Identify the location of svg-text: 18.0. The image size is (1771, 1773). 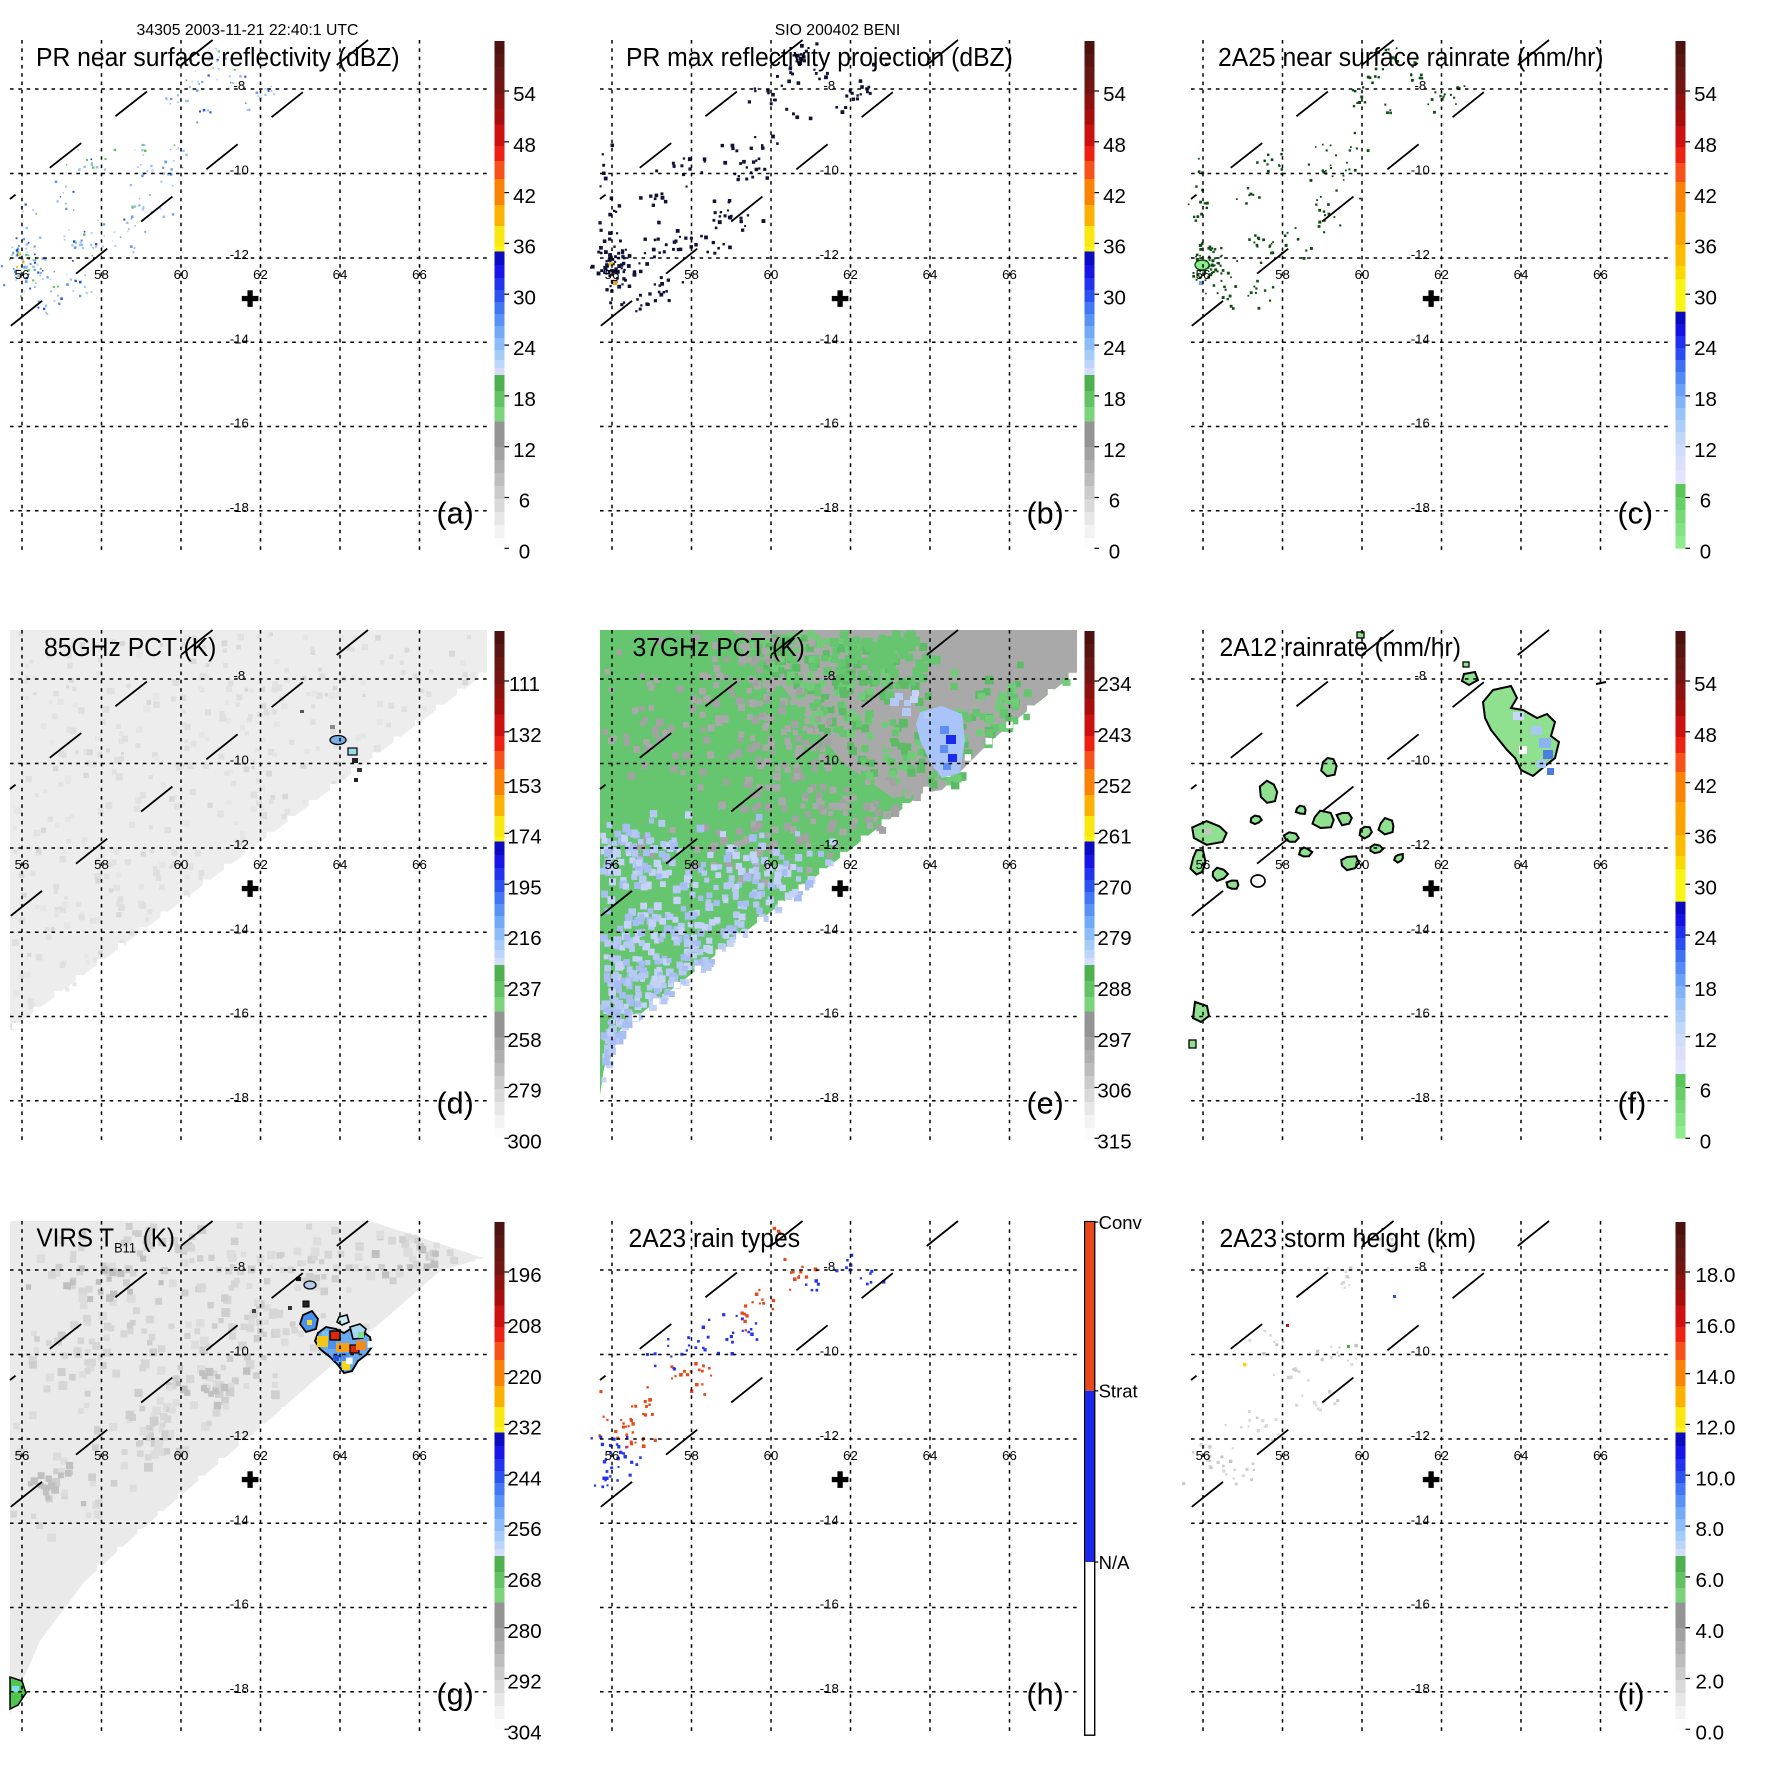
(1715, 1275).